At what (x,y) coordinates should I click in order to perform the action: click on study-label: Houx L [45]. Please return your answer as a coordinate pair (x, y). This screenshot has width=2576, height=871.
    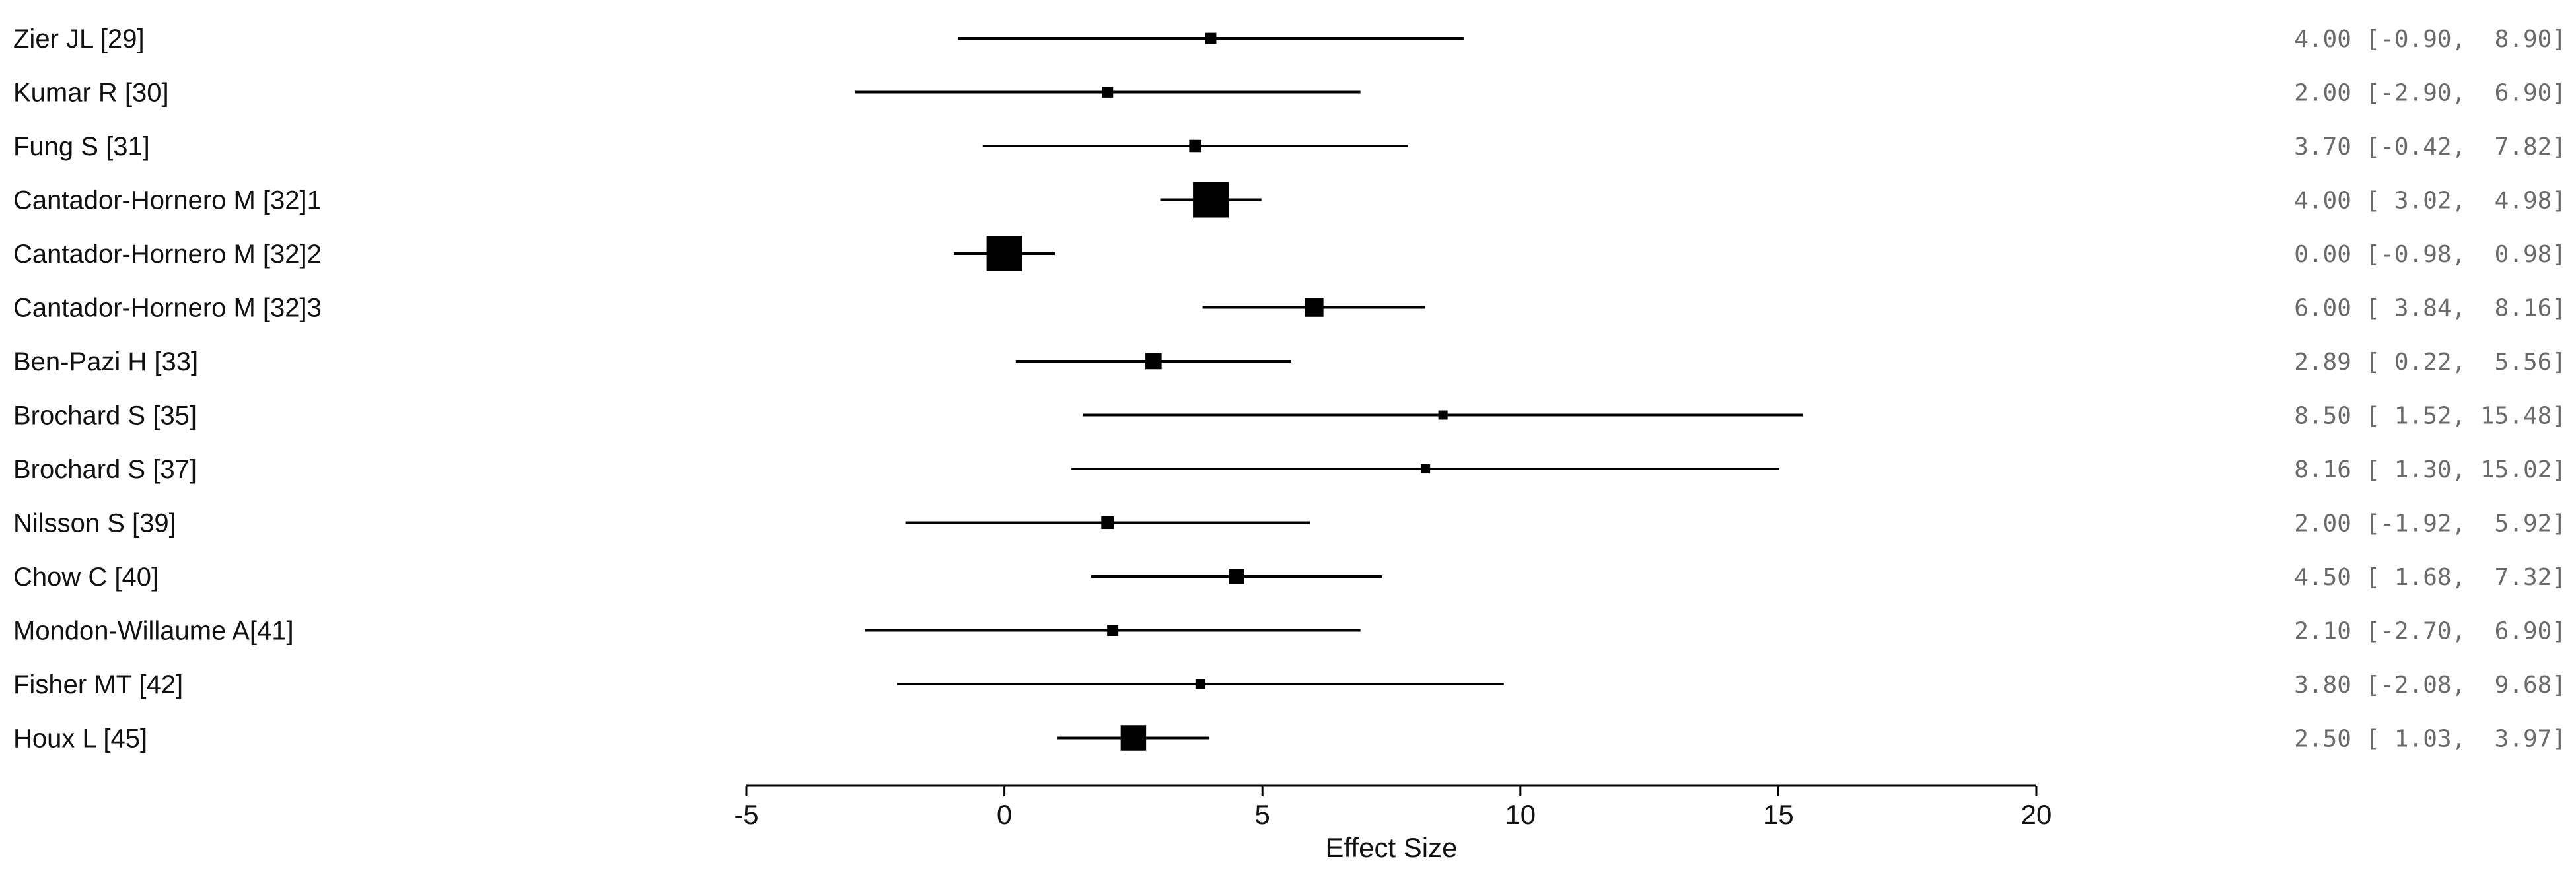
    Looking at the image, I should click on (80, 738).